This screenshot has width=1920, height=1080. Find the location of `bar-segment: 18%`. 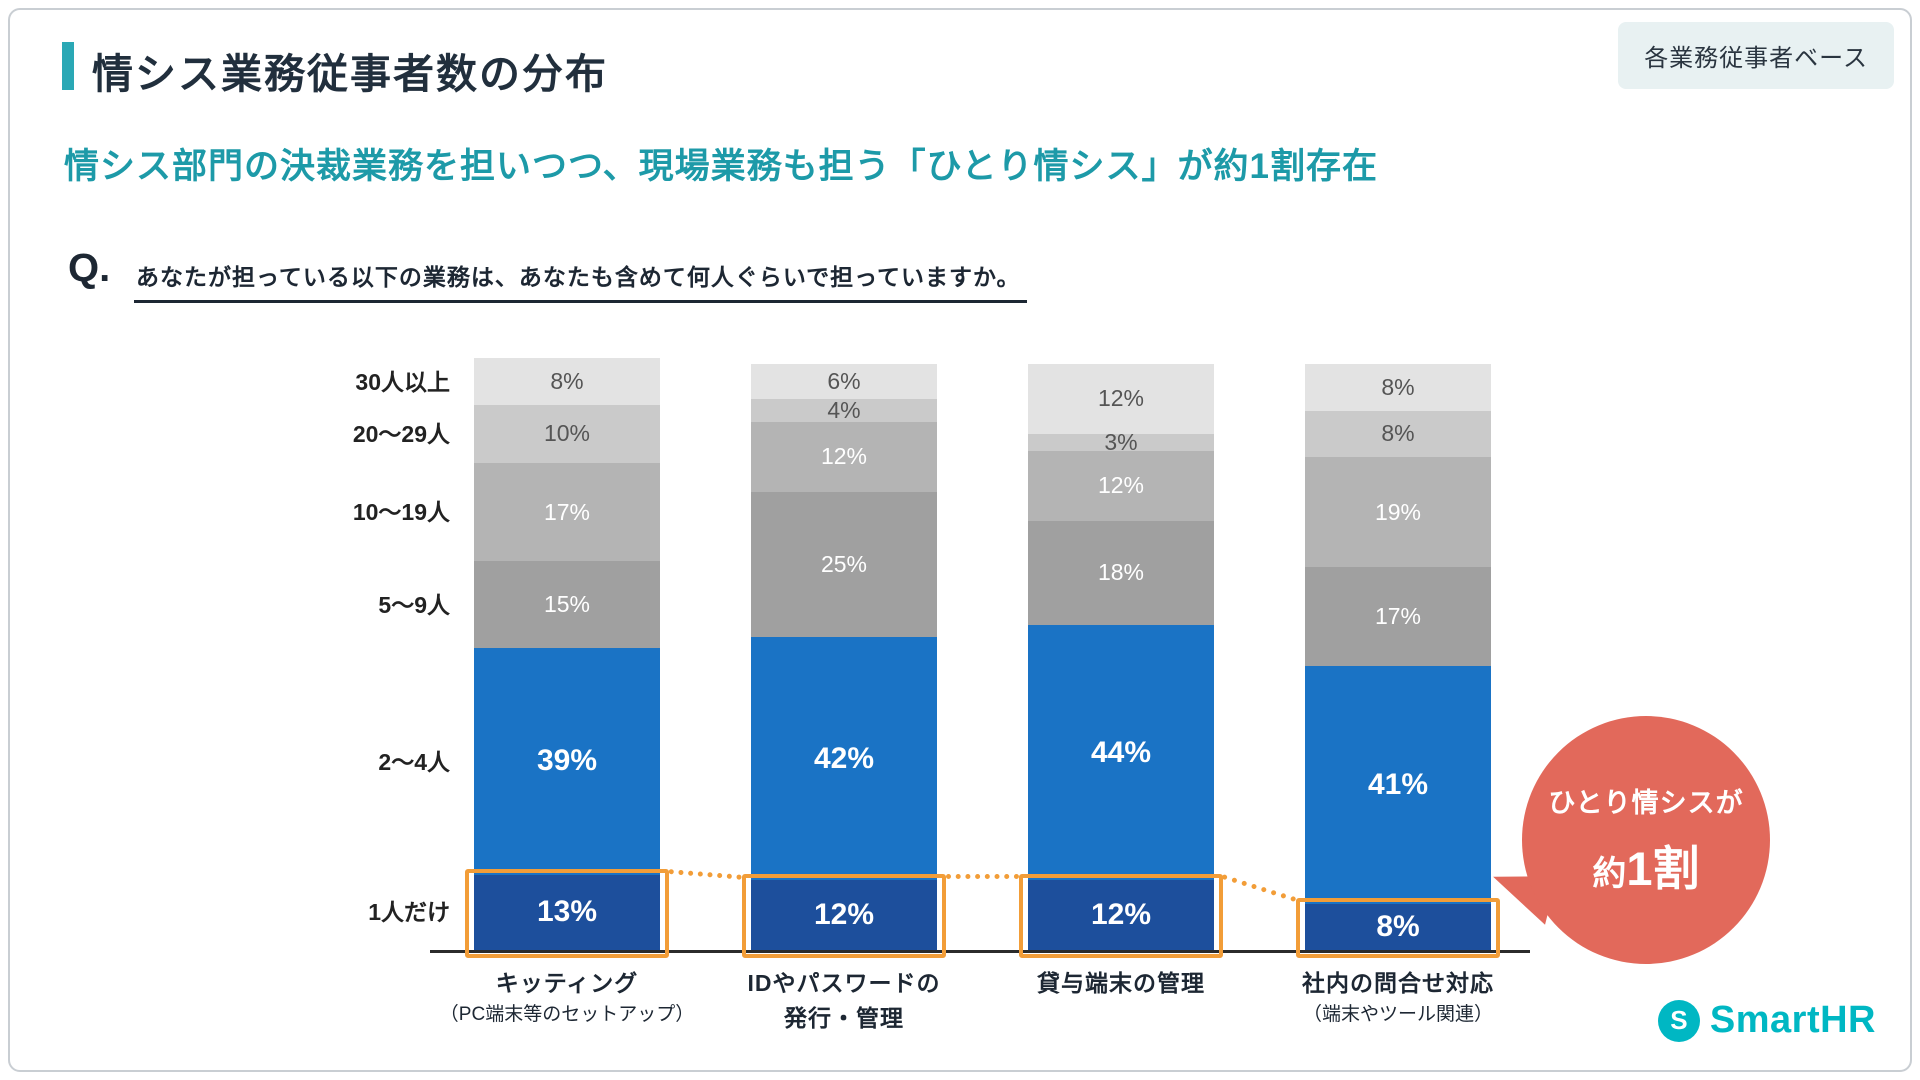

bar-segment: 18% is located at coordinates (1121, 573).